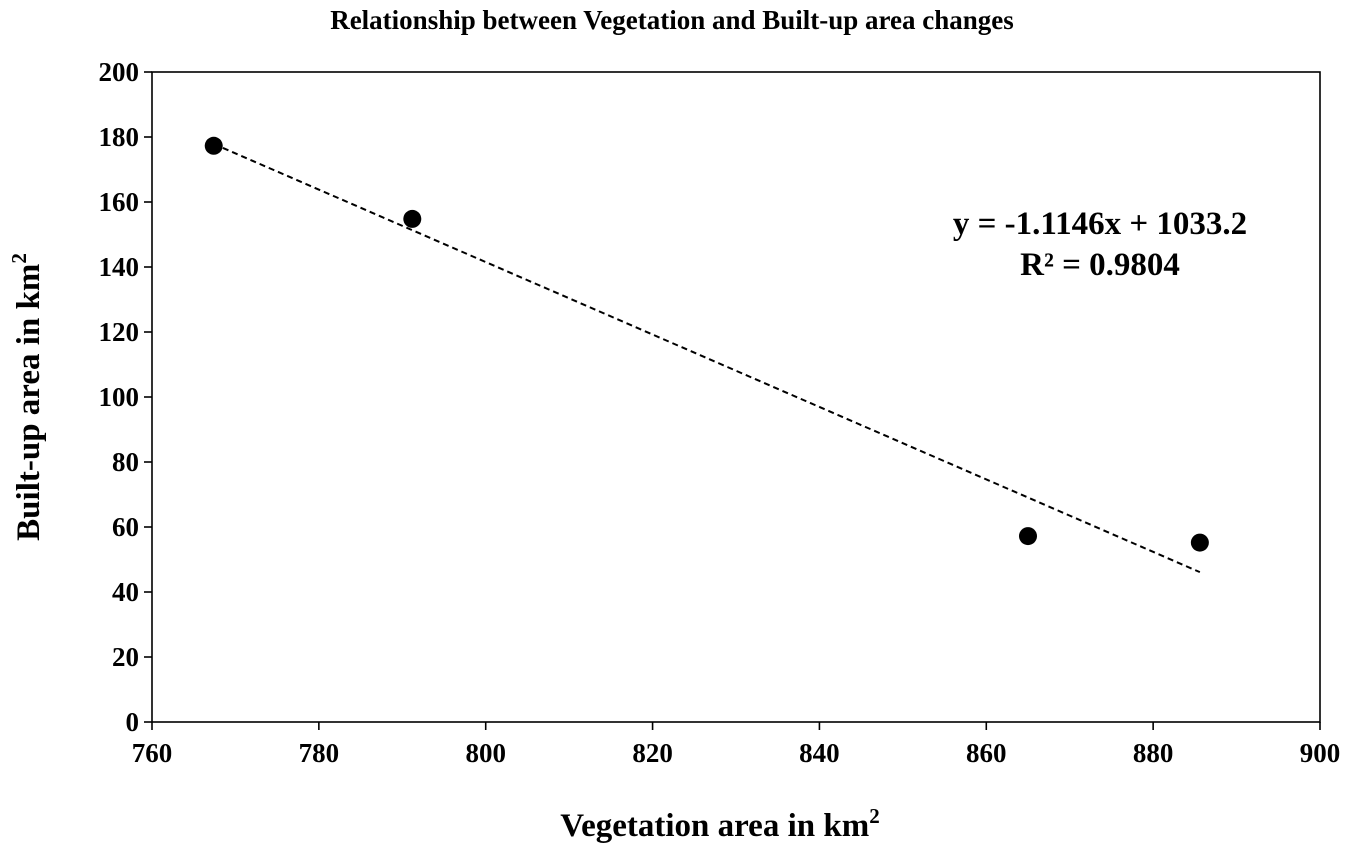  What do you see at coordinates (125, 592) in the screenshot?
I see `y-tick-label: 40` at bounding box center [125, 592].